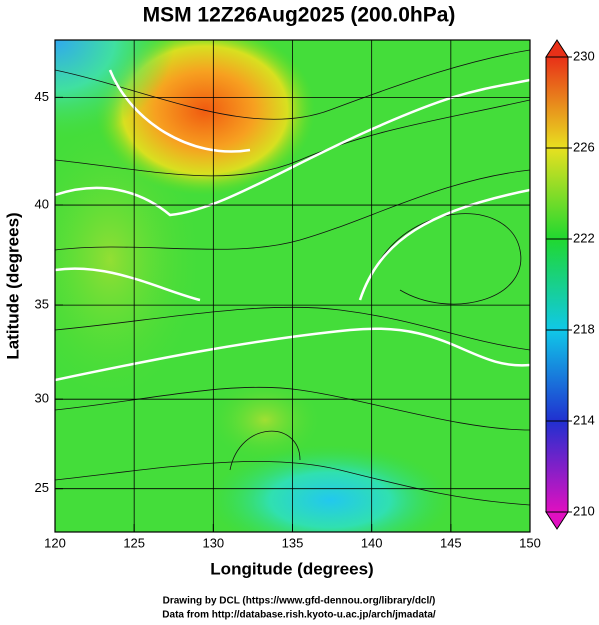  Describe the element at coordinates (55, 542) in the screenshot. I see `x-tick-label: 120` at that location.